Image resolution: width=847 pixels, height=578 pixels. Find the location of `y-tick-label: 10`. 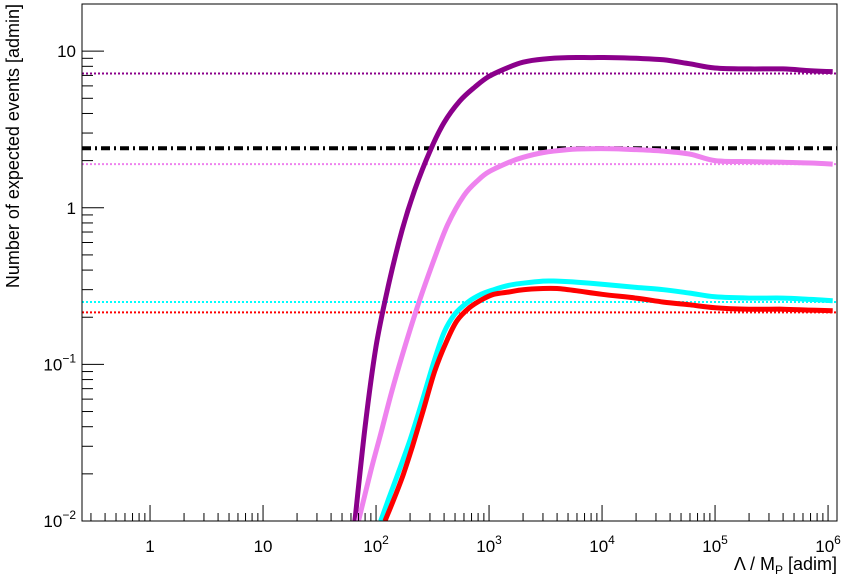

y-tick-label: 10 is located at coordinates (66, 51).